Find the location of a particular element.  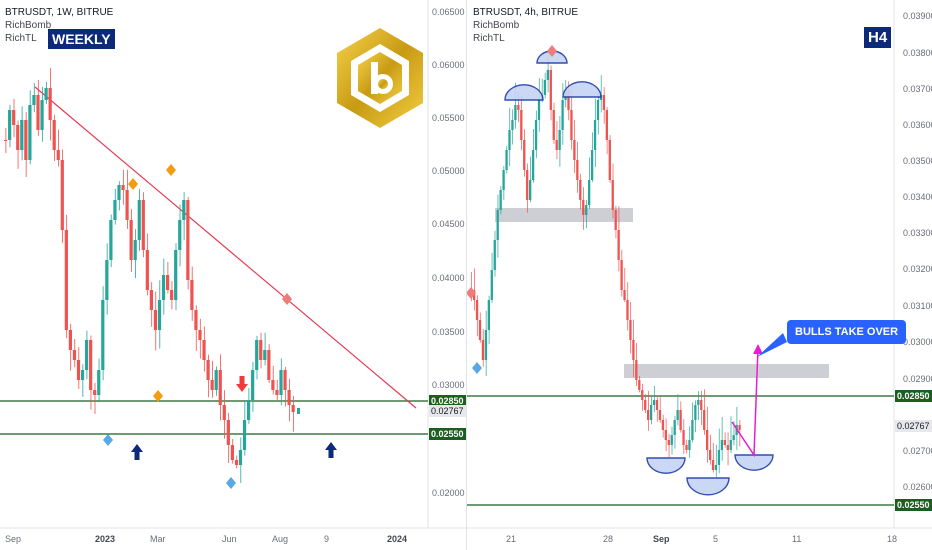

indicator-richbomb: RichBomb is located at coordinates (496, 25).